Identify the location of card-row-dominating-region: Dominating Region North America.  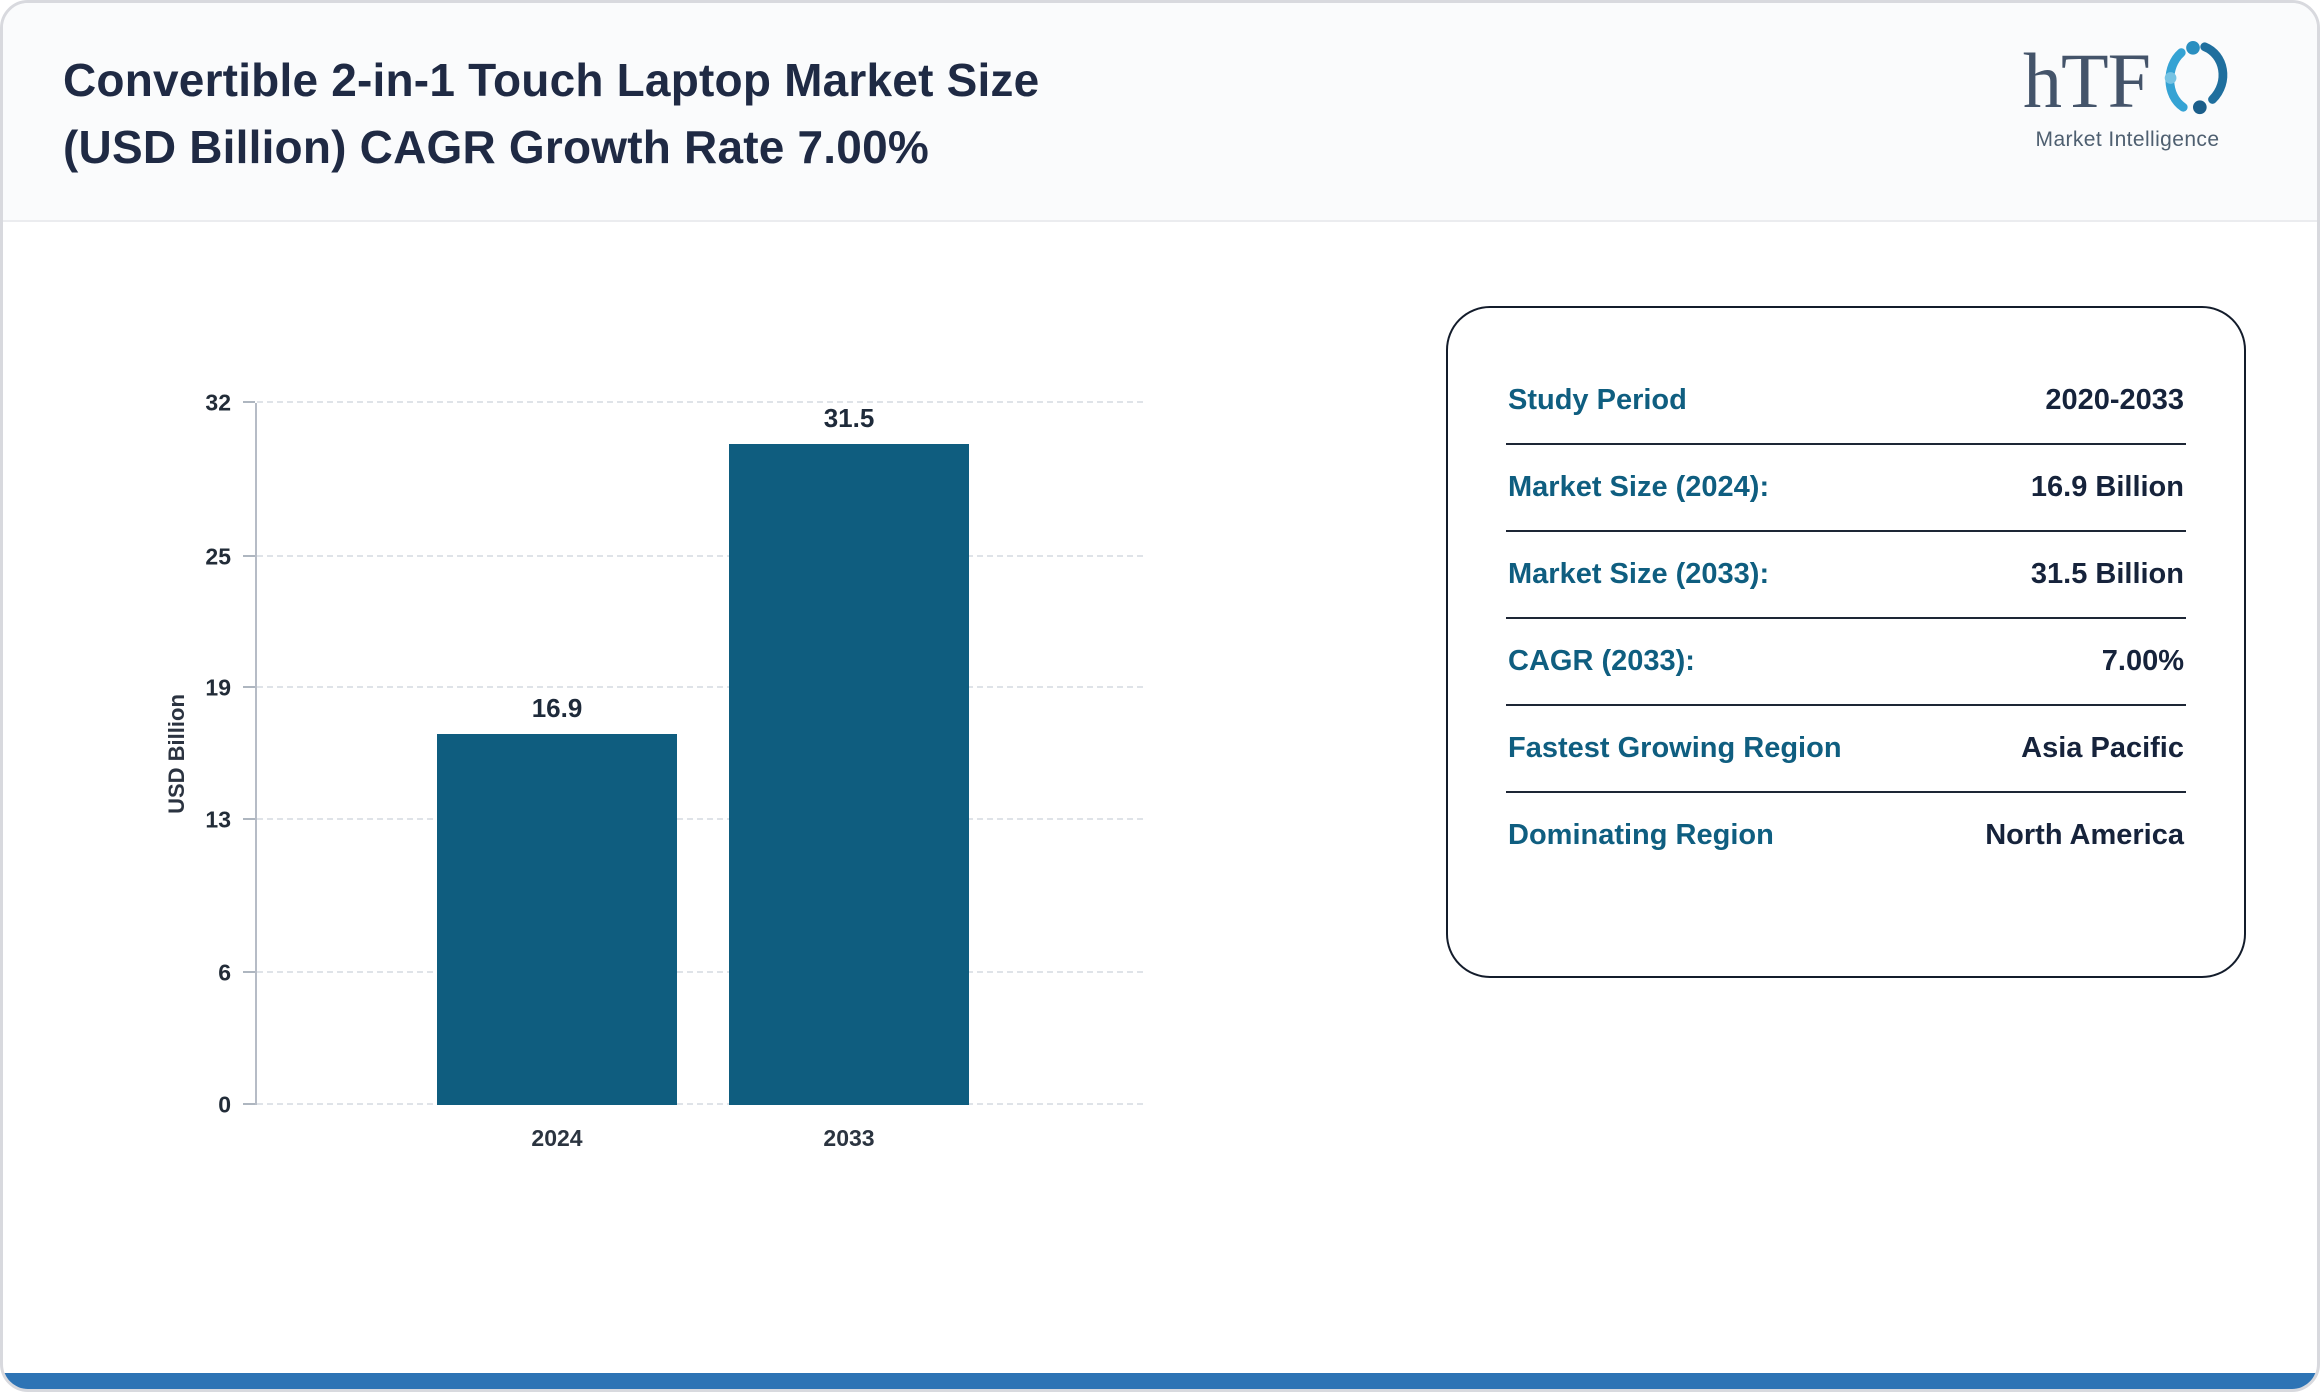
(1846, 835).